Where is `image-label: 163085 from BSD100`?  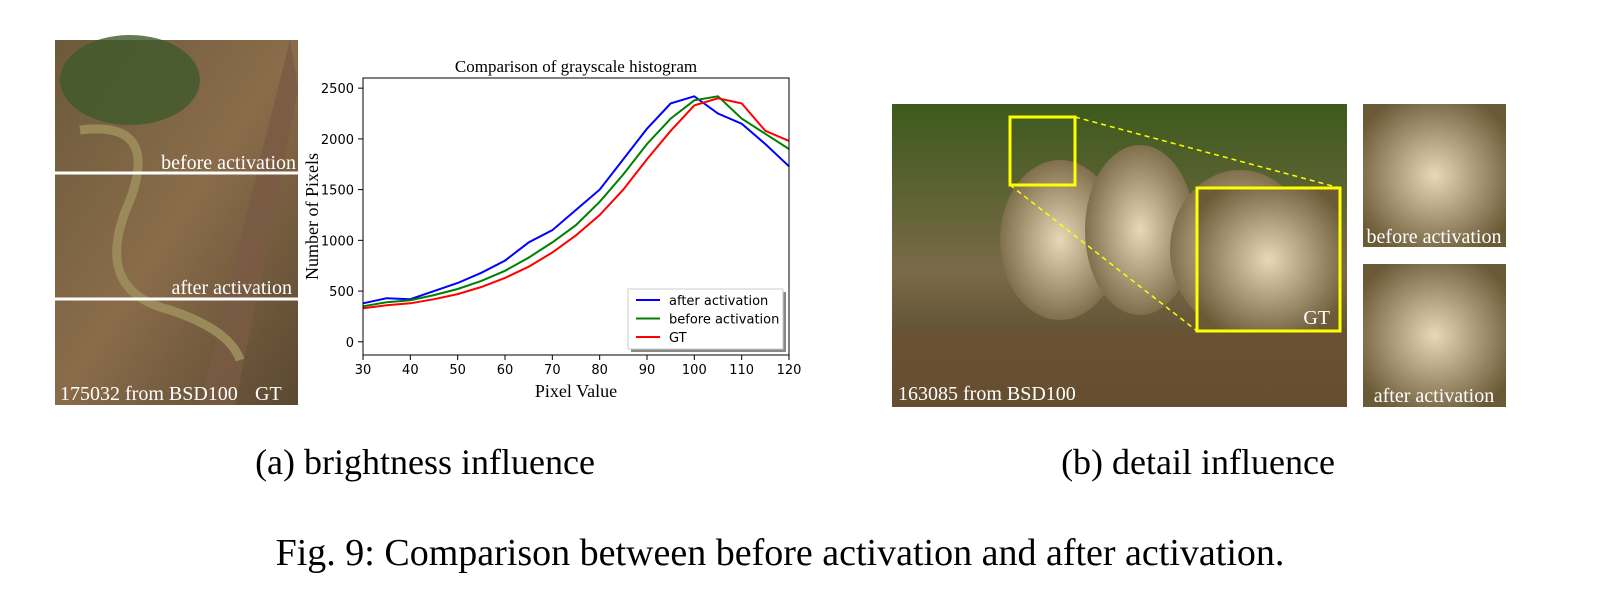
image-label: 163085 from BSD100 is located at coordinates (987, 394).